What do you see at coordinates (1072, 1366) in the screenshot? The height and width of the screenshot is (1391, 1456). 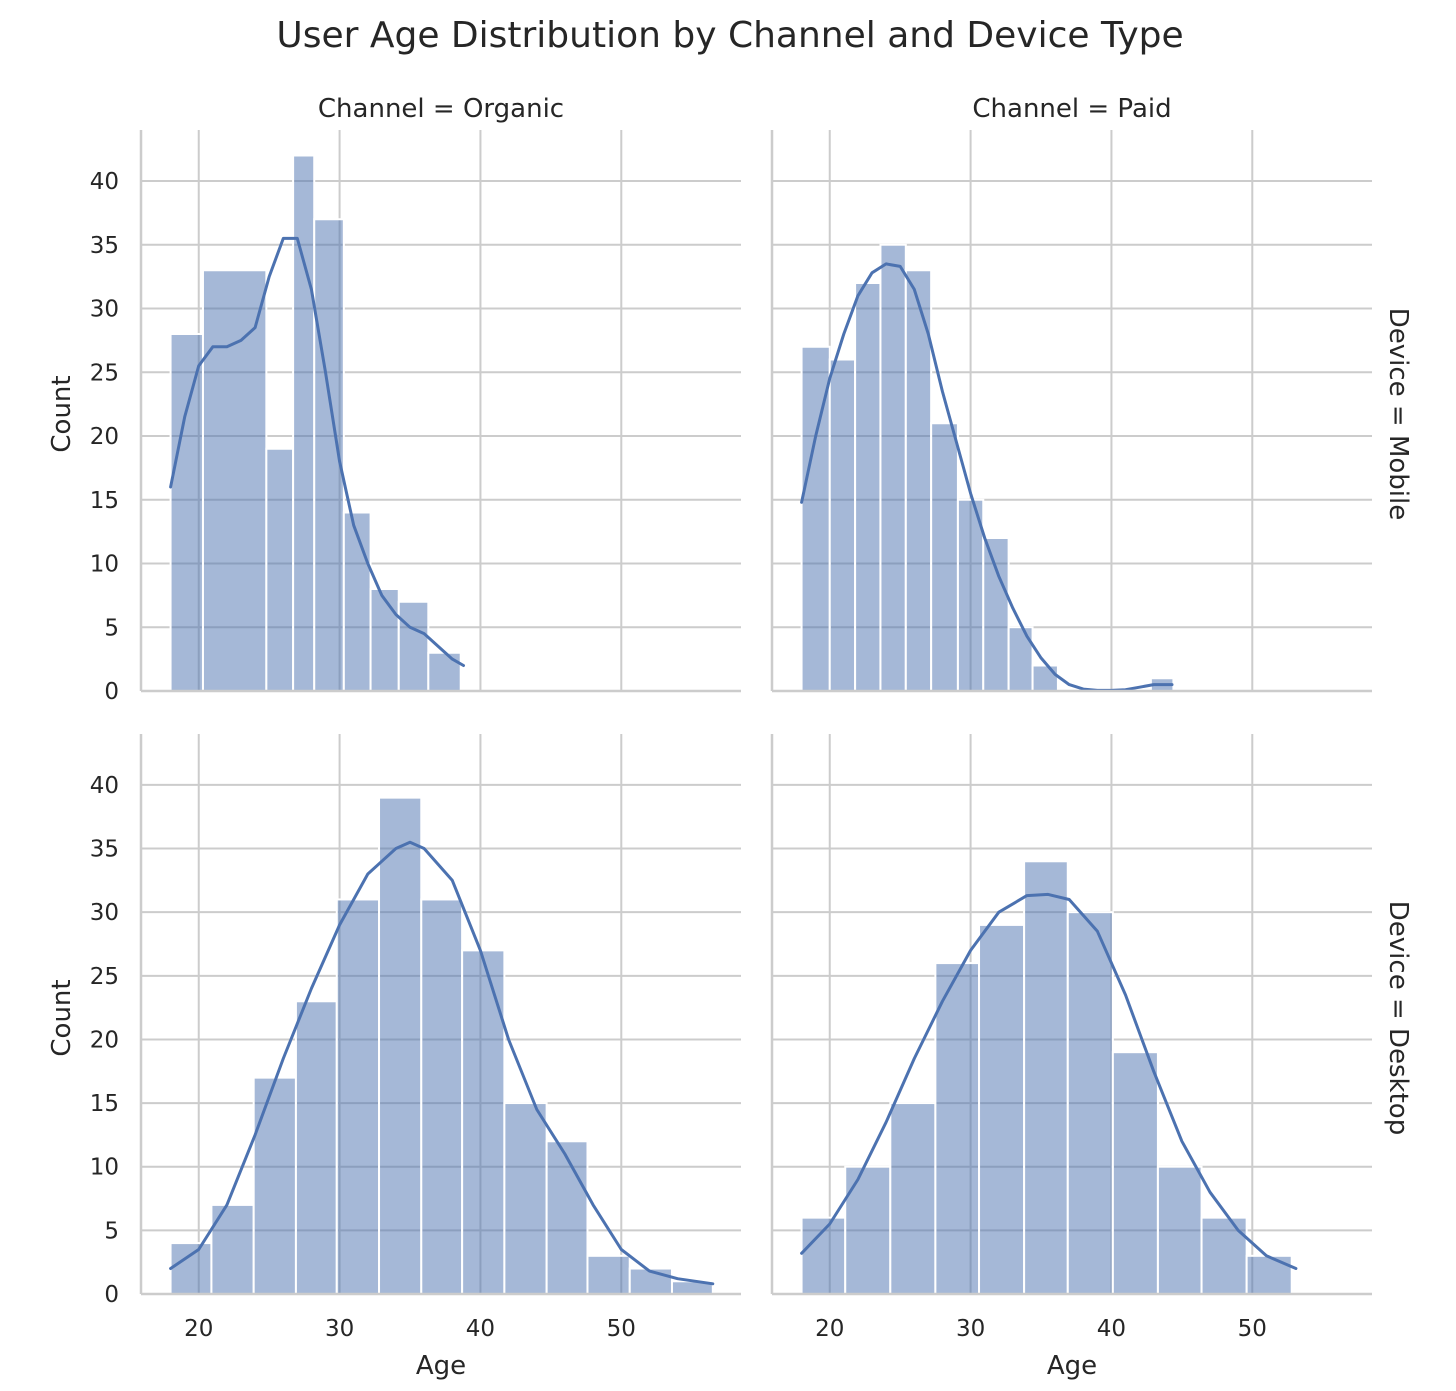 I see `x-axis-label-right: Age` at bounding box center [1072, 1366].